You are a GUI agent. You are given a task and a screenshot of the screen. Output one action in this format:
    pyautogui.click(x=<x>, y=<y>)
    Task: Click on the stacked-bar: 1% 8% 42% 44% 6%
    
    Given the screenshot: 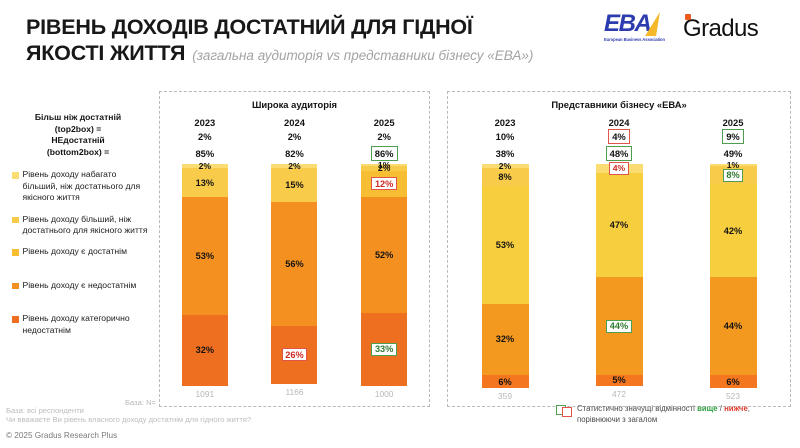 What is the action you would take?
    pyautogui.click(x=733, y=274)
    